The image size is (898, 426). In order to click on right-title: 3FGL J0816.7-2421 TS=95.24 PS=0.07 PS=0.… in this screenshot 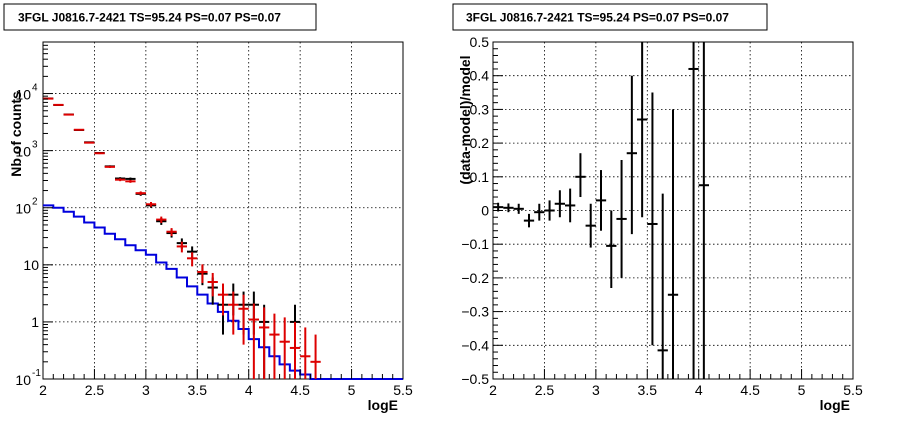, I will do `click(597, 18)`.